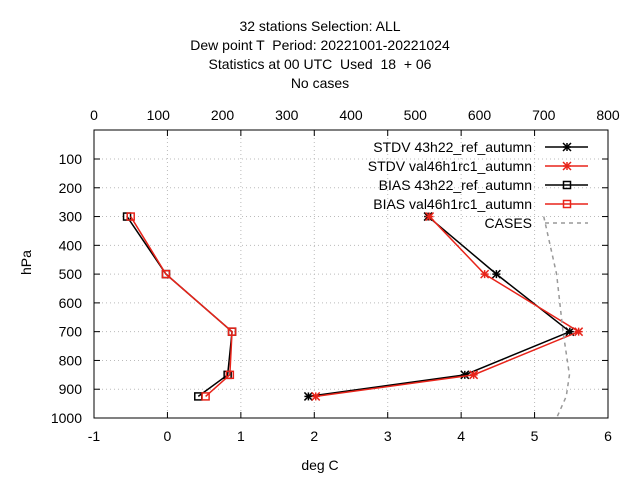  I want to click on x2-tick-label: 100, so click(159, 115).